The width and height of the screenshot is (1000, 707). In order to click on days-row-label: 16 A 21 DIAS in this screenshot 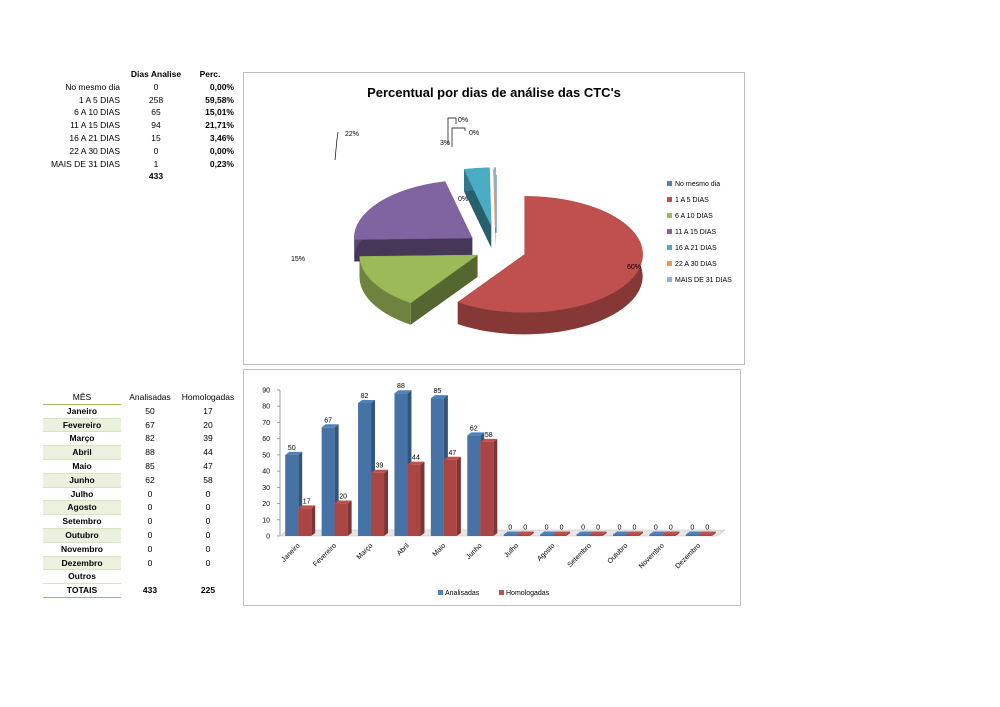, I will do `click(94, 137)`.